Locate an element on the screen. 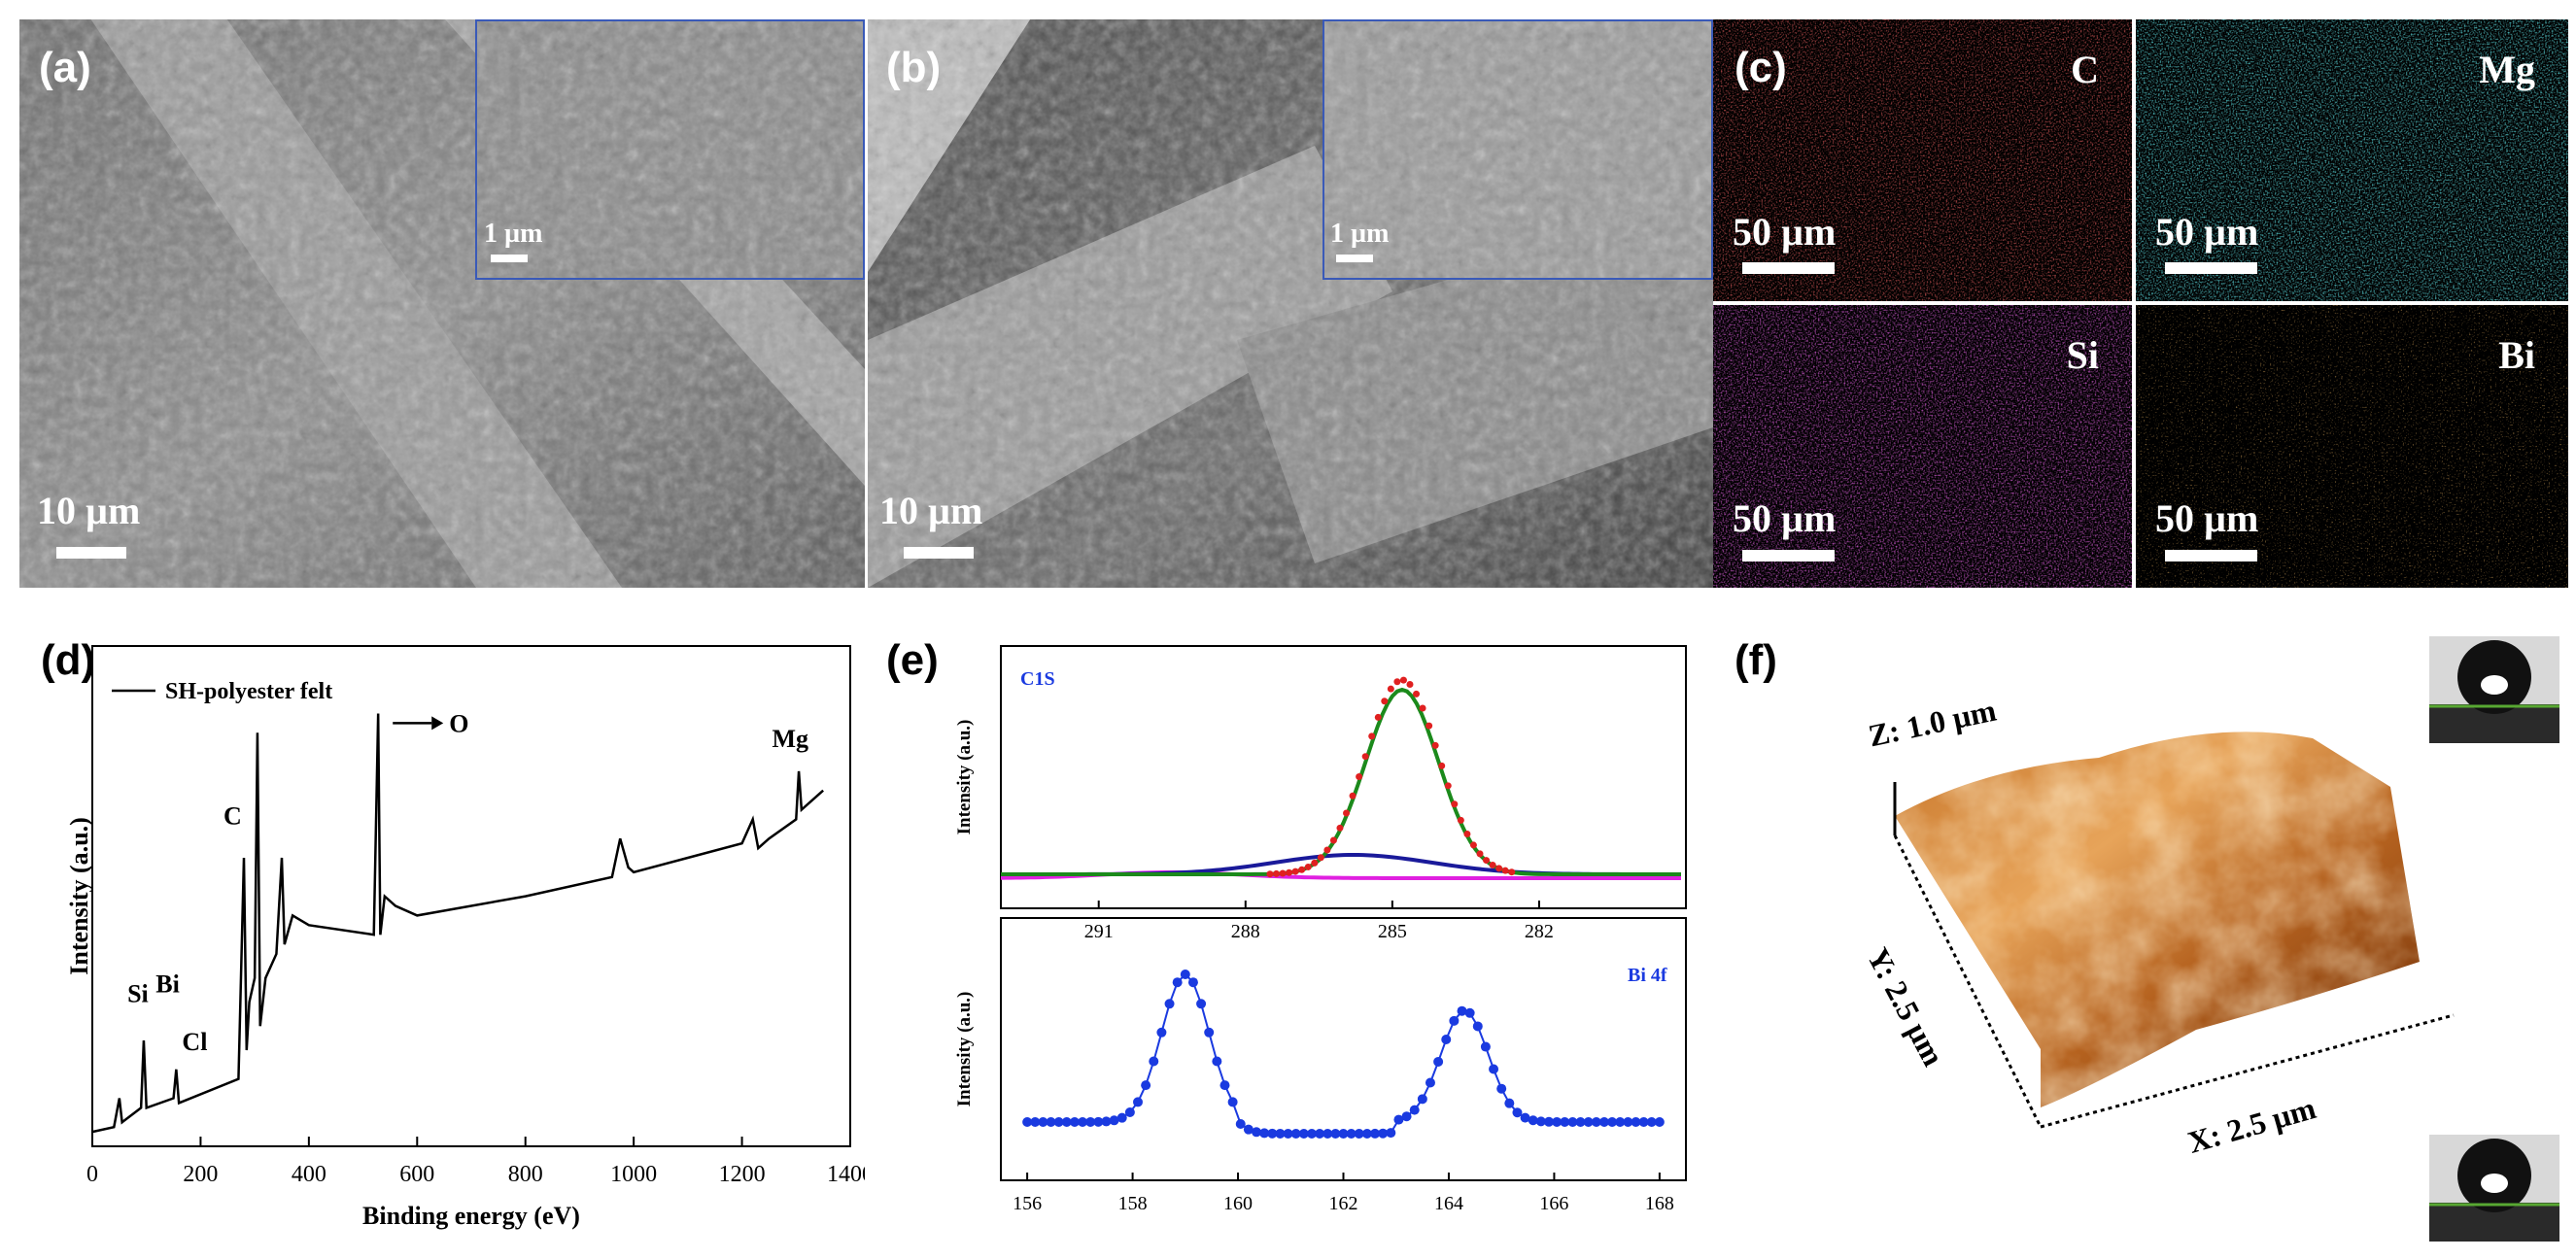  scale-text-b: 10 µm is located at coordinates (931, 510).